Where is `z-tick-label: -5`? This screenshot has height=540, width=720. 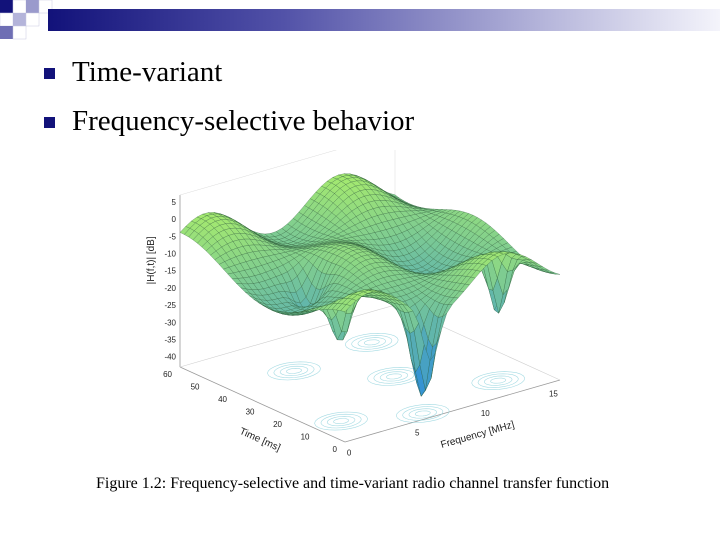 z-tick-label: -5 is located at coordinates (173, 236).